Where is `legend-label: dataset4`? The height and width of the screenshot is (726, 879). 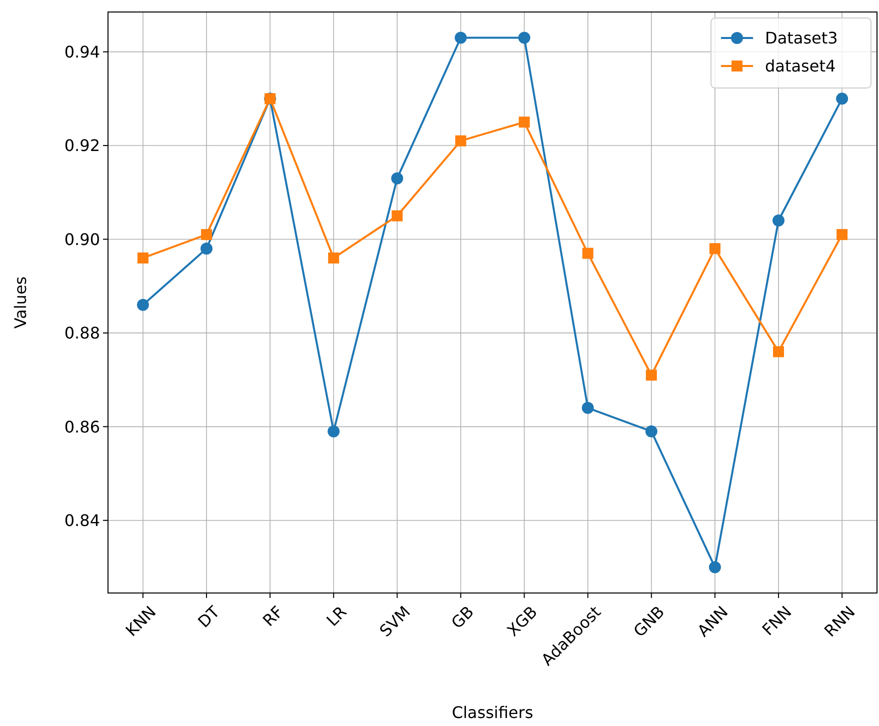 legend-label: dataset4 is located at coordinates (800, 66).